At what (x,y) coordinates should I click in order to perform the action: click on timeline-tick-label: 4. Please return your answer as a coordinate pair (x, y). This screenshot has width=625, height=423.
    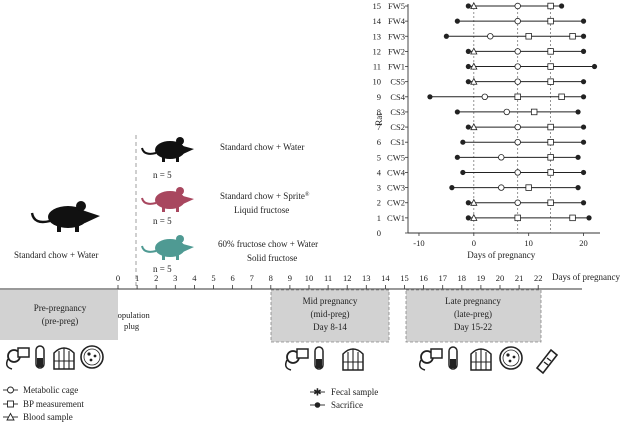
    Looking at the image, I should click on (194, 278).